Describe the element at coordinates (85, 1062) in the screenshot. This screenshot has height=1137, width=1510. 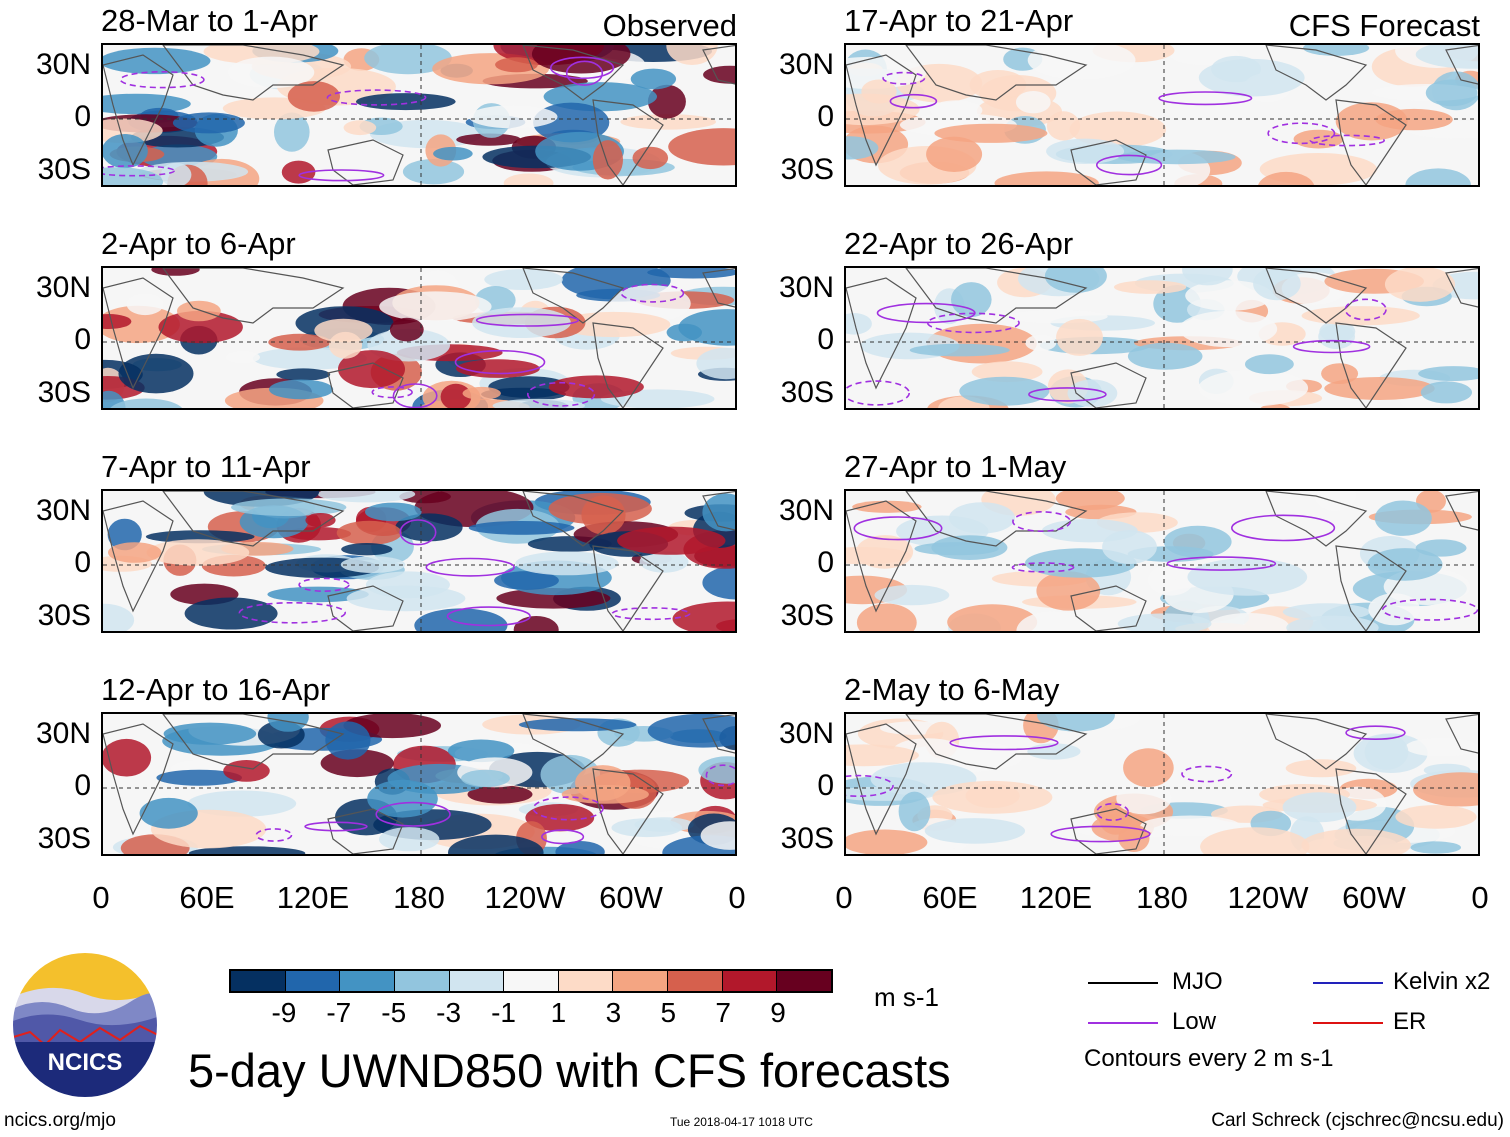
I see `logo-text: NCICS` at that location.